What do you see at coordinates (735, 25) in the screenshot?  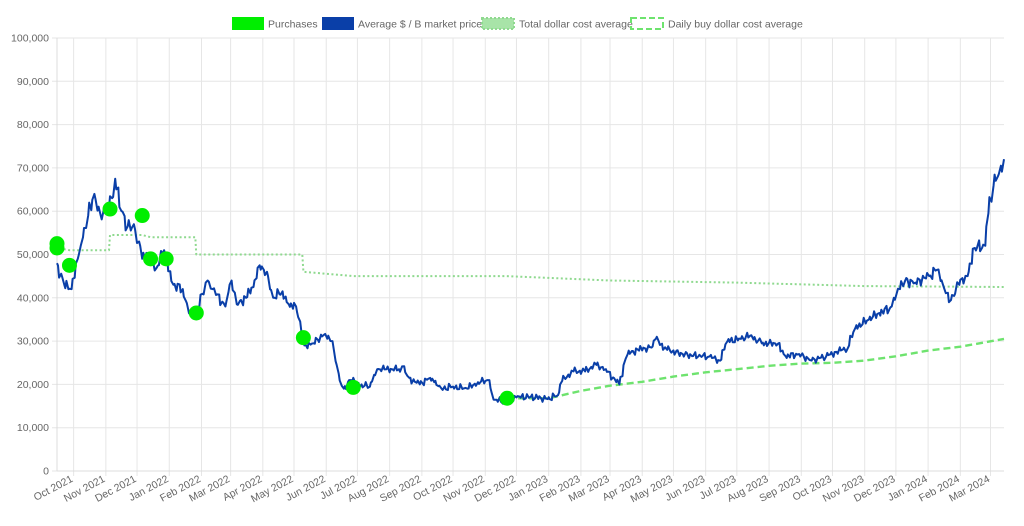 I see `legend-label-daily-dca: Daily buy dollar cost average` at bounding box center [735, 25].